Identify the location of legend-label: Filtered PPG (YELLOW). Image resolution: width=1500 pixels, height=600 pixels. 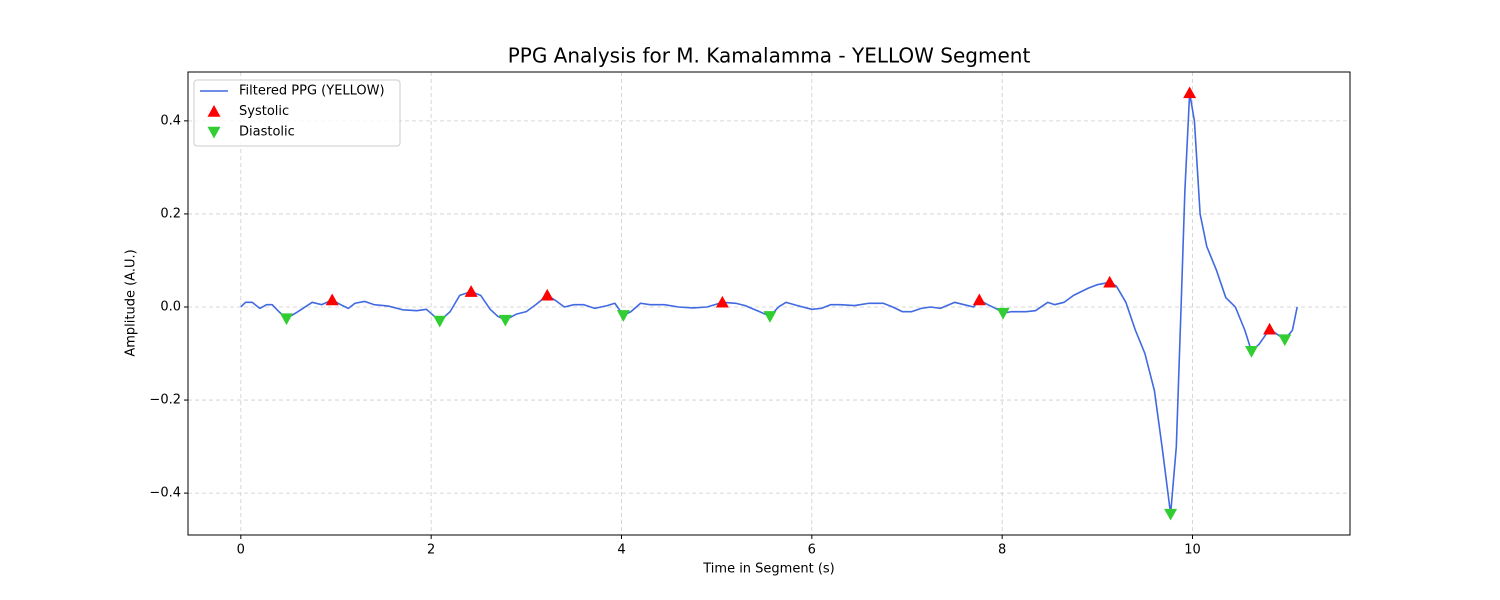
(312, 91).